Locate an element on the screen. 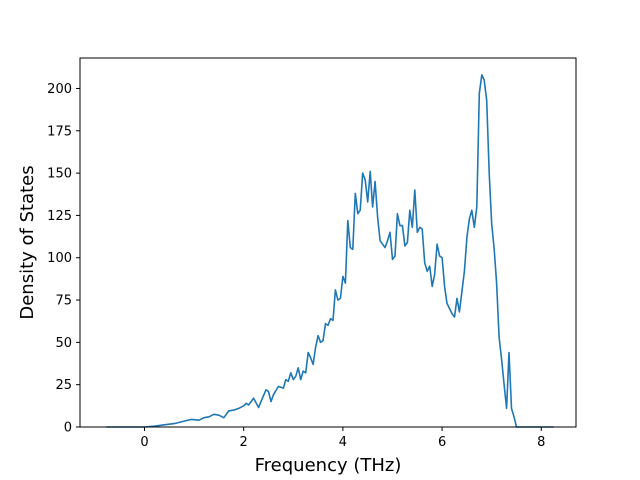 This screenshot has height=480, width=640. x-tick-label: 0 is located at coordinates (144, 442).